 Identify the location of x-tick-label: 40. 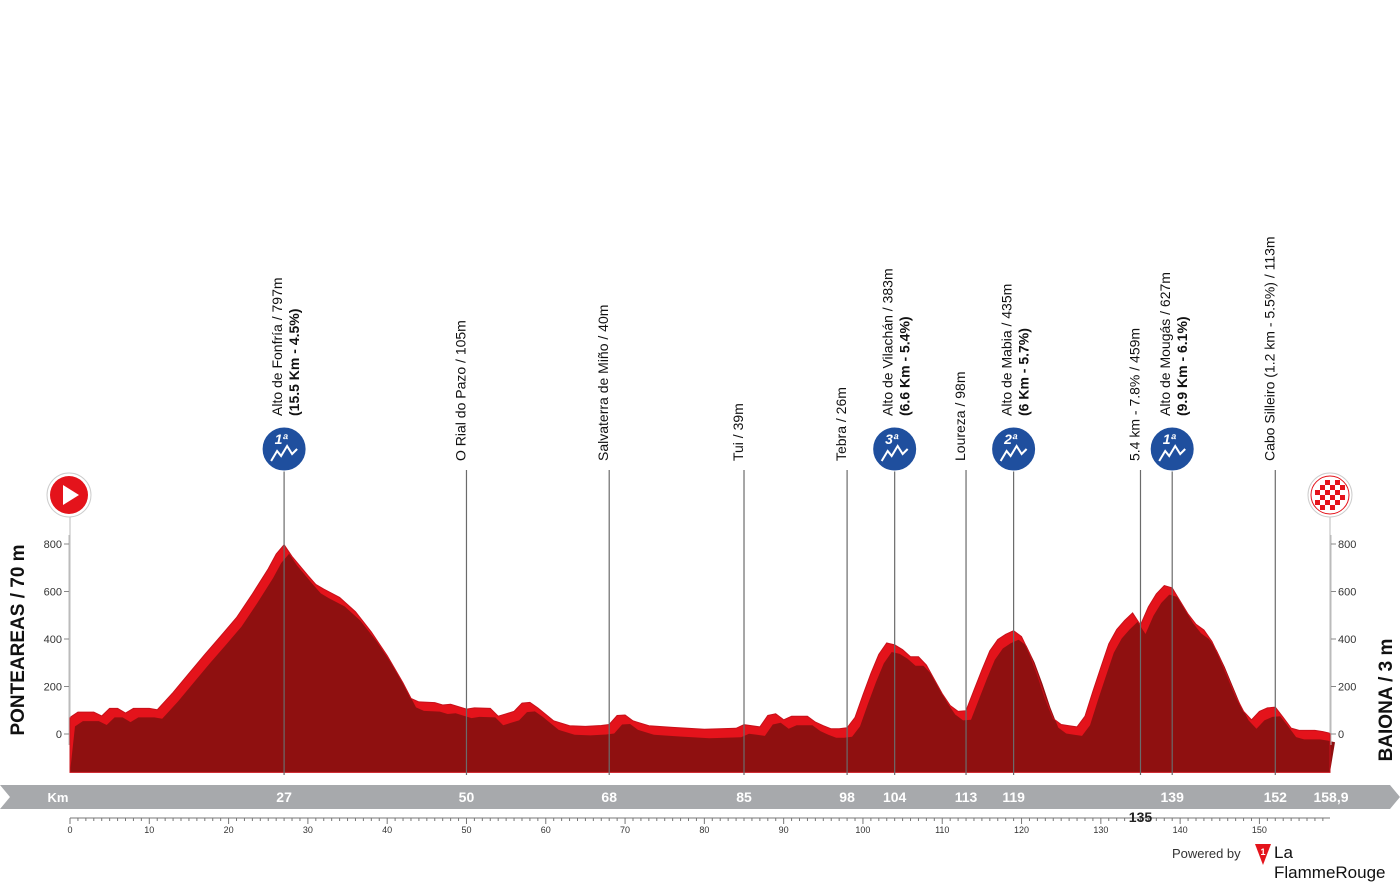
(387, 830).